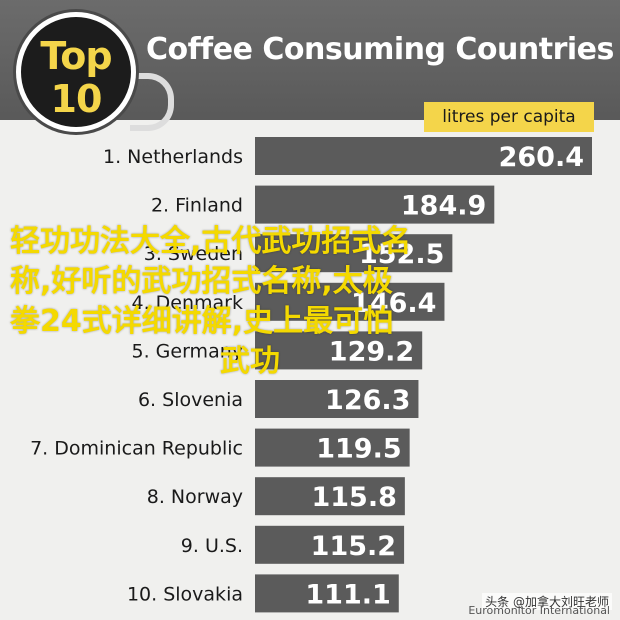  Describe the element at coordinates (202, 321) in the screenshot. I see `overlay-line-3: 拳24式详细讲解,史上最可怕` at that location.